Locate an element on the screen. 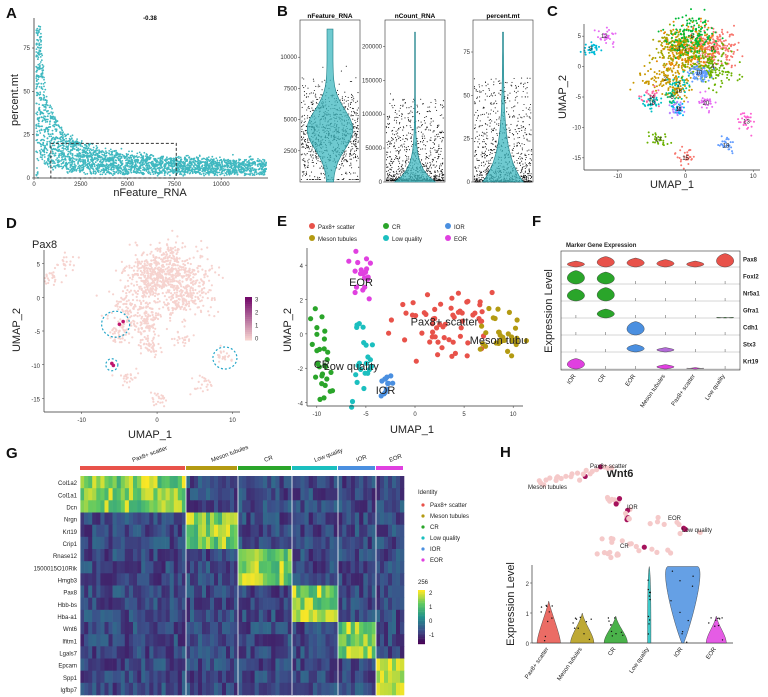 Image resolution: width=768 pixels, height=697 pixels. panel-letter-f: F is located at coordinates (536, 221).